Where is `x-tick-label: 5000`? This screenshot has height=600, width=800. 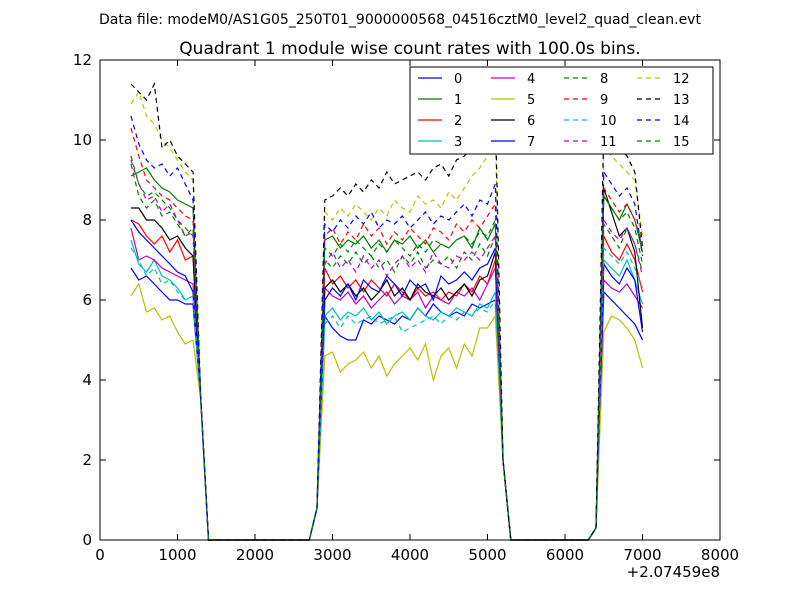
x-tick-label: 5000 is located at coordinates (487, 555).